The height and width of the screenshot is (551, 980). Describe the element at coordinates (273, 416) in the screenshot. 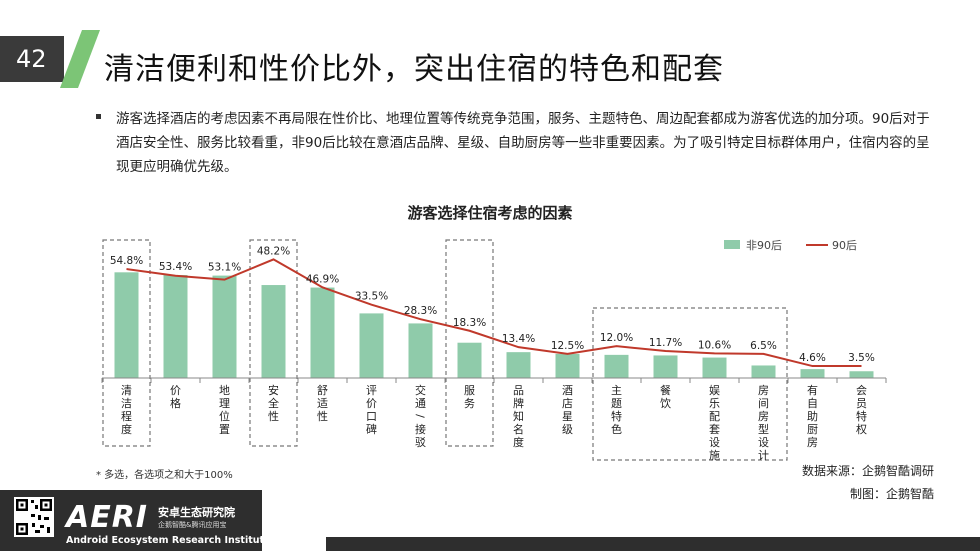

I see `category-label-char: 性` at that location.